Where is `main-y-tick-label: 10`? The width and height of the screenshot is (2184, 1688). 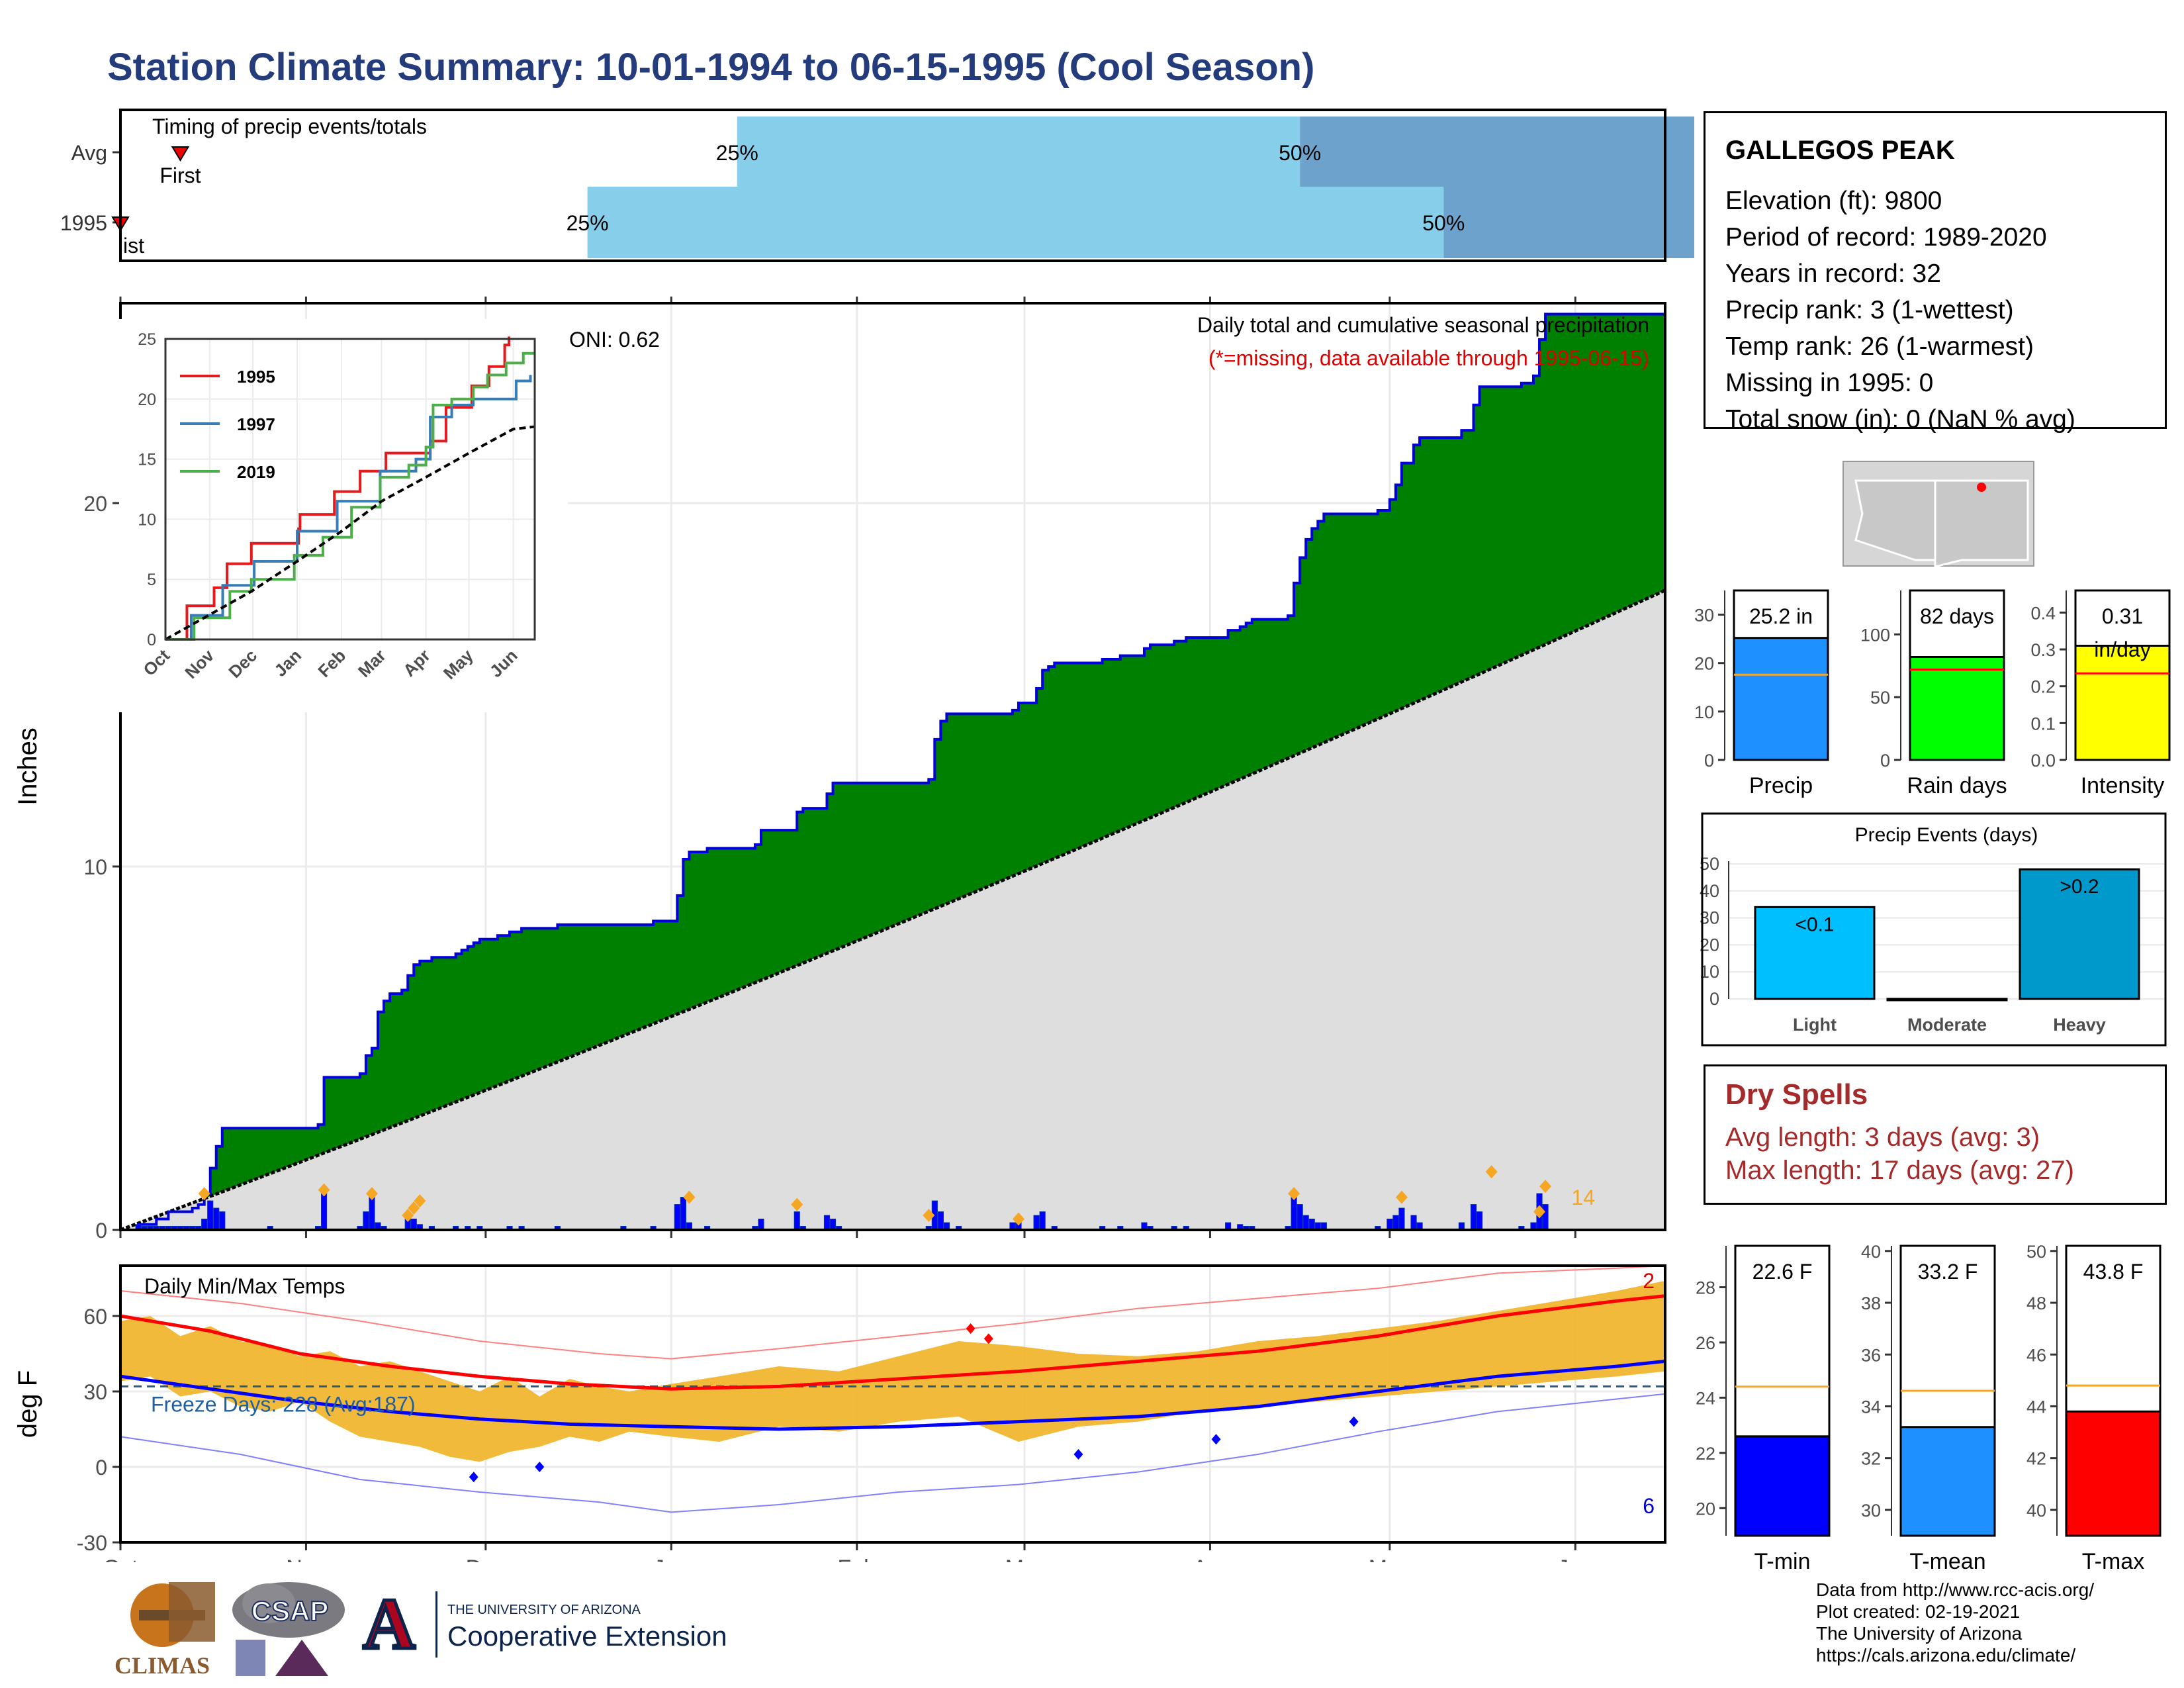 main-y-tick-label: 10 is located at coordinates (95, 867).